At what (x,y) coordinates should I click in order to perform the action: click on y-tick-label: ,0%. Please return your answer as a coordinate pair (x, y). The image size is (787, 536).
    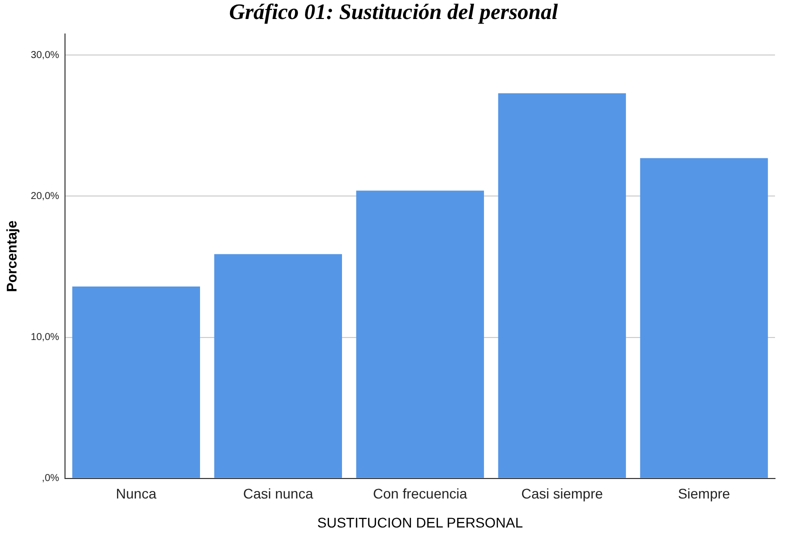
    Looking at the image, I should click on (51, 478).